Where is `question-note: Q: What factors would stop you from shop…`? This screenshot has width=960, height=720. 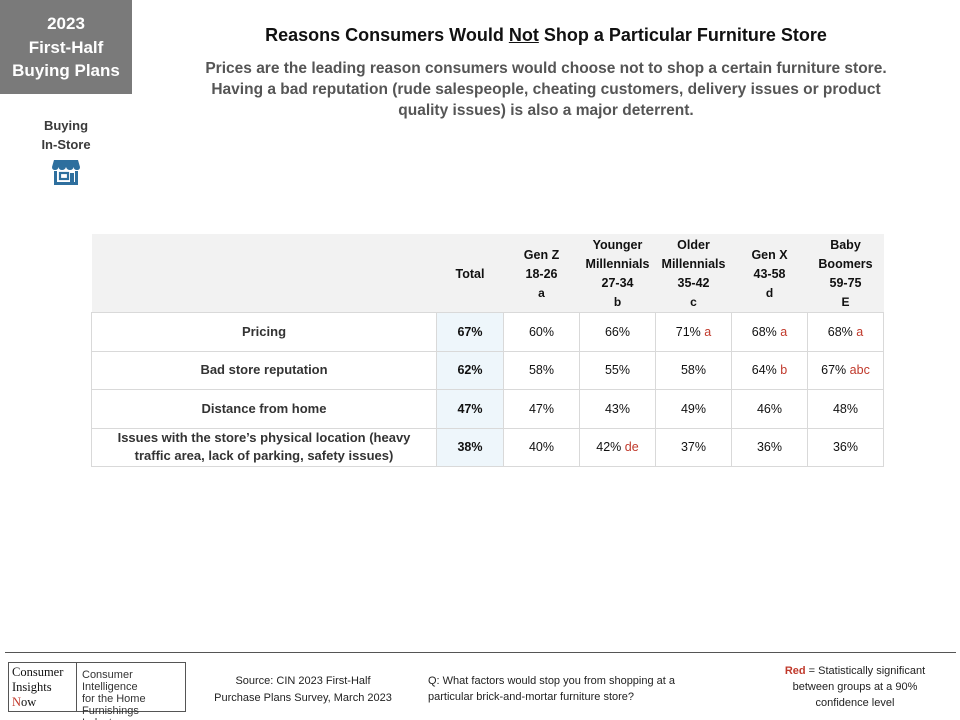 question-note: Q: What factors would stop you from shop… is located at coordinates (552, 689).